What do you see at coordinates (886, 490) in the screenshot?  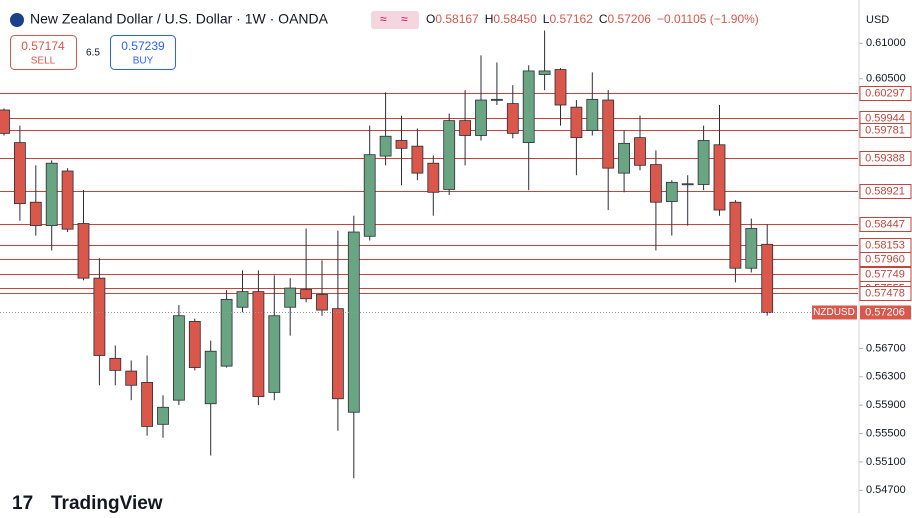 I see `y-tick-label: 0.54700` at bounding box center [886, 490].